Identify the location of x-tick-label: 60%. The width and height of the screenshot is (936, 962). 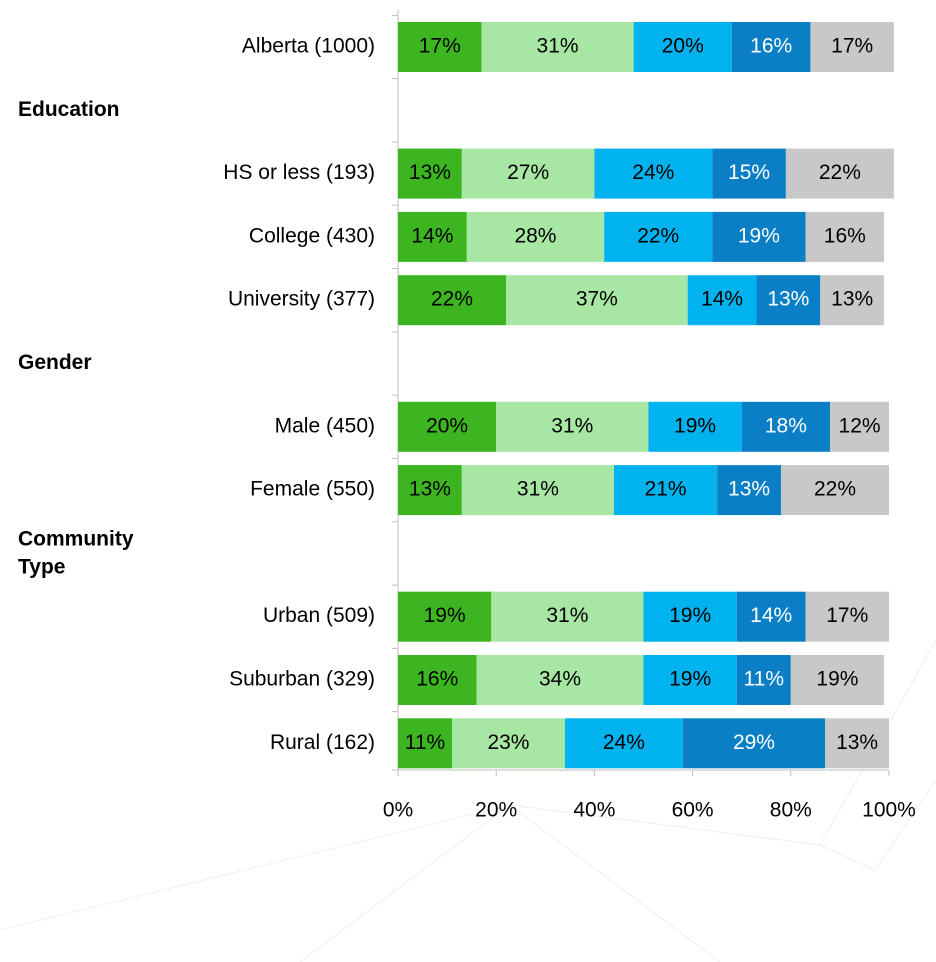
(693, 810).